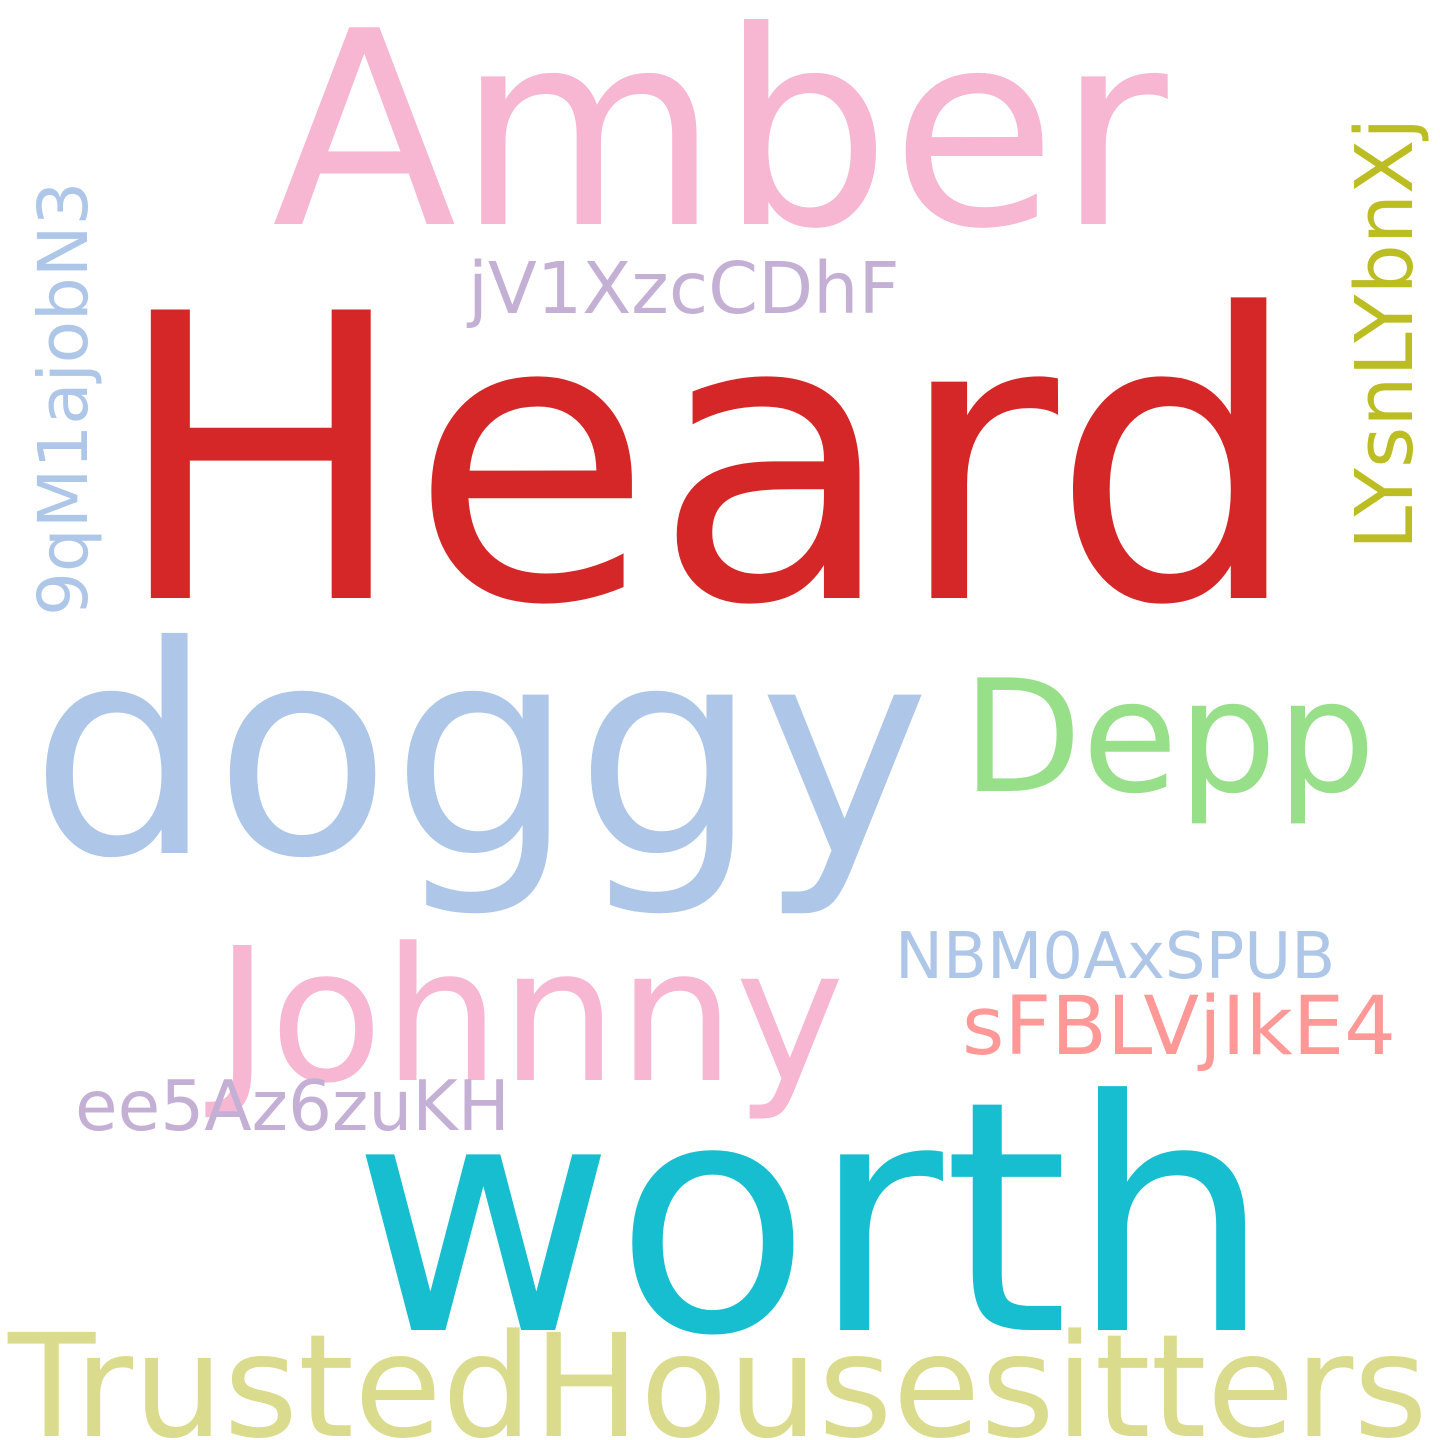  What do you see at coordinates (292, 1106) in the screenshot?
I see `word-ee5az6zukh: ee5Az6zuKH` at bounding box center [292, 1106].